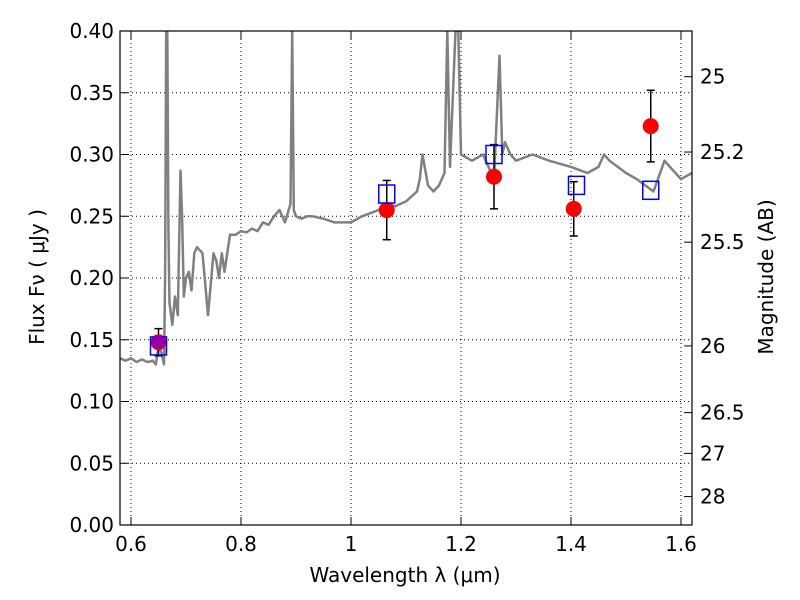 The image size is (800, 600). What do you see at coordinates (712, 453) in the screenshot?
I see `y2-tick-label: 27` at bounding box center [712, 453].